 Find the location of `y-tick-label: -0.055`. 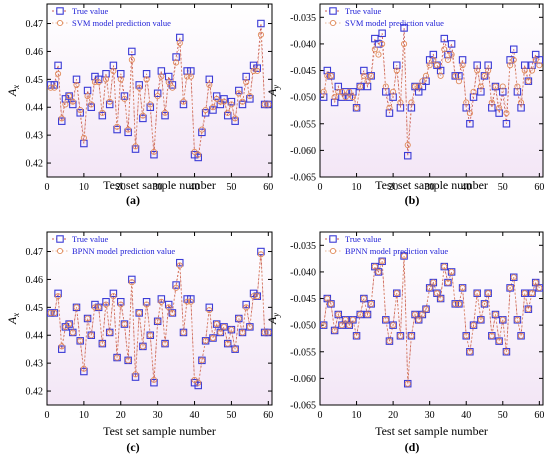

y-tick-label: -0.055 is located at coordinates (303, 352).